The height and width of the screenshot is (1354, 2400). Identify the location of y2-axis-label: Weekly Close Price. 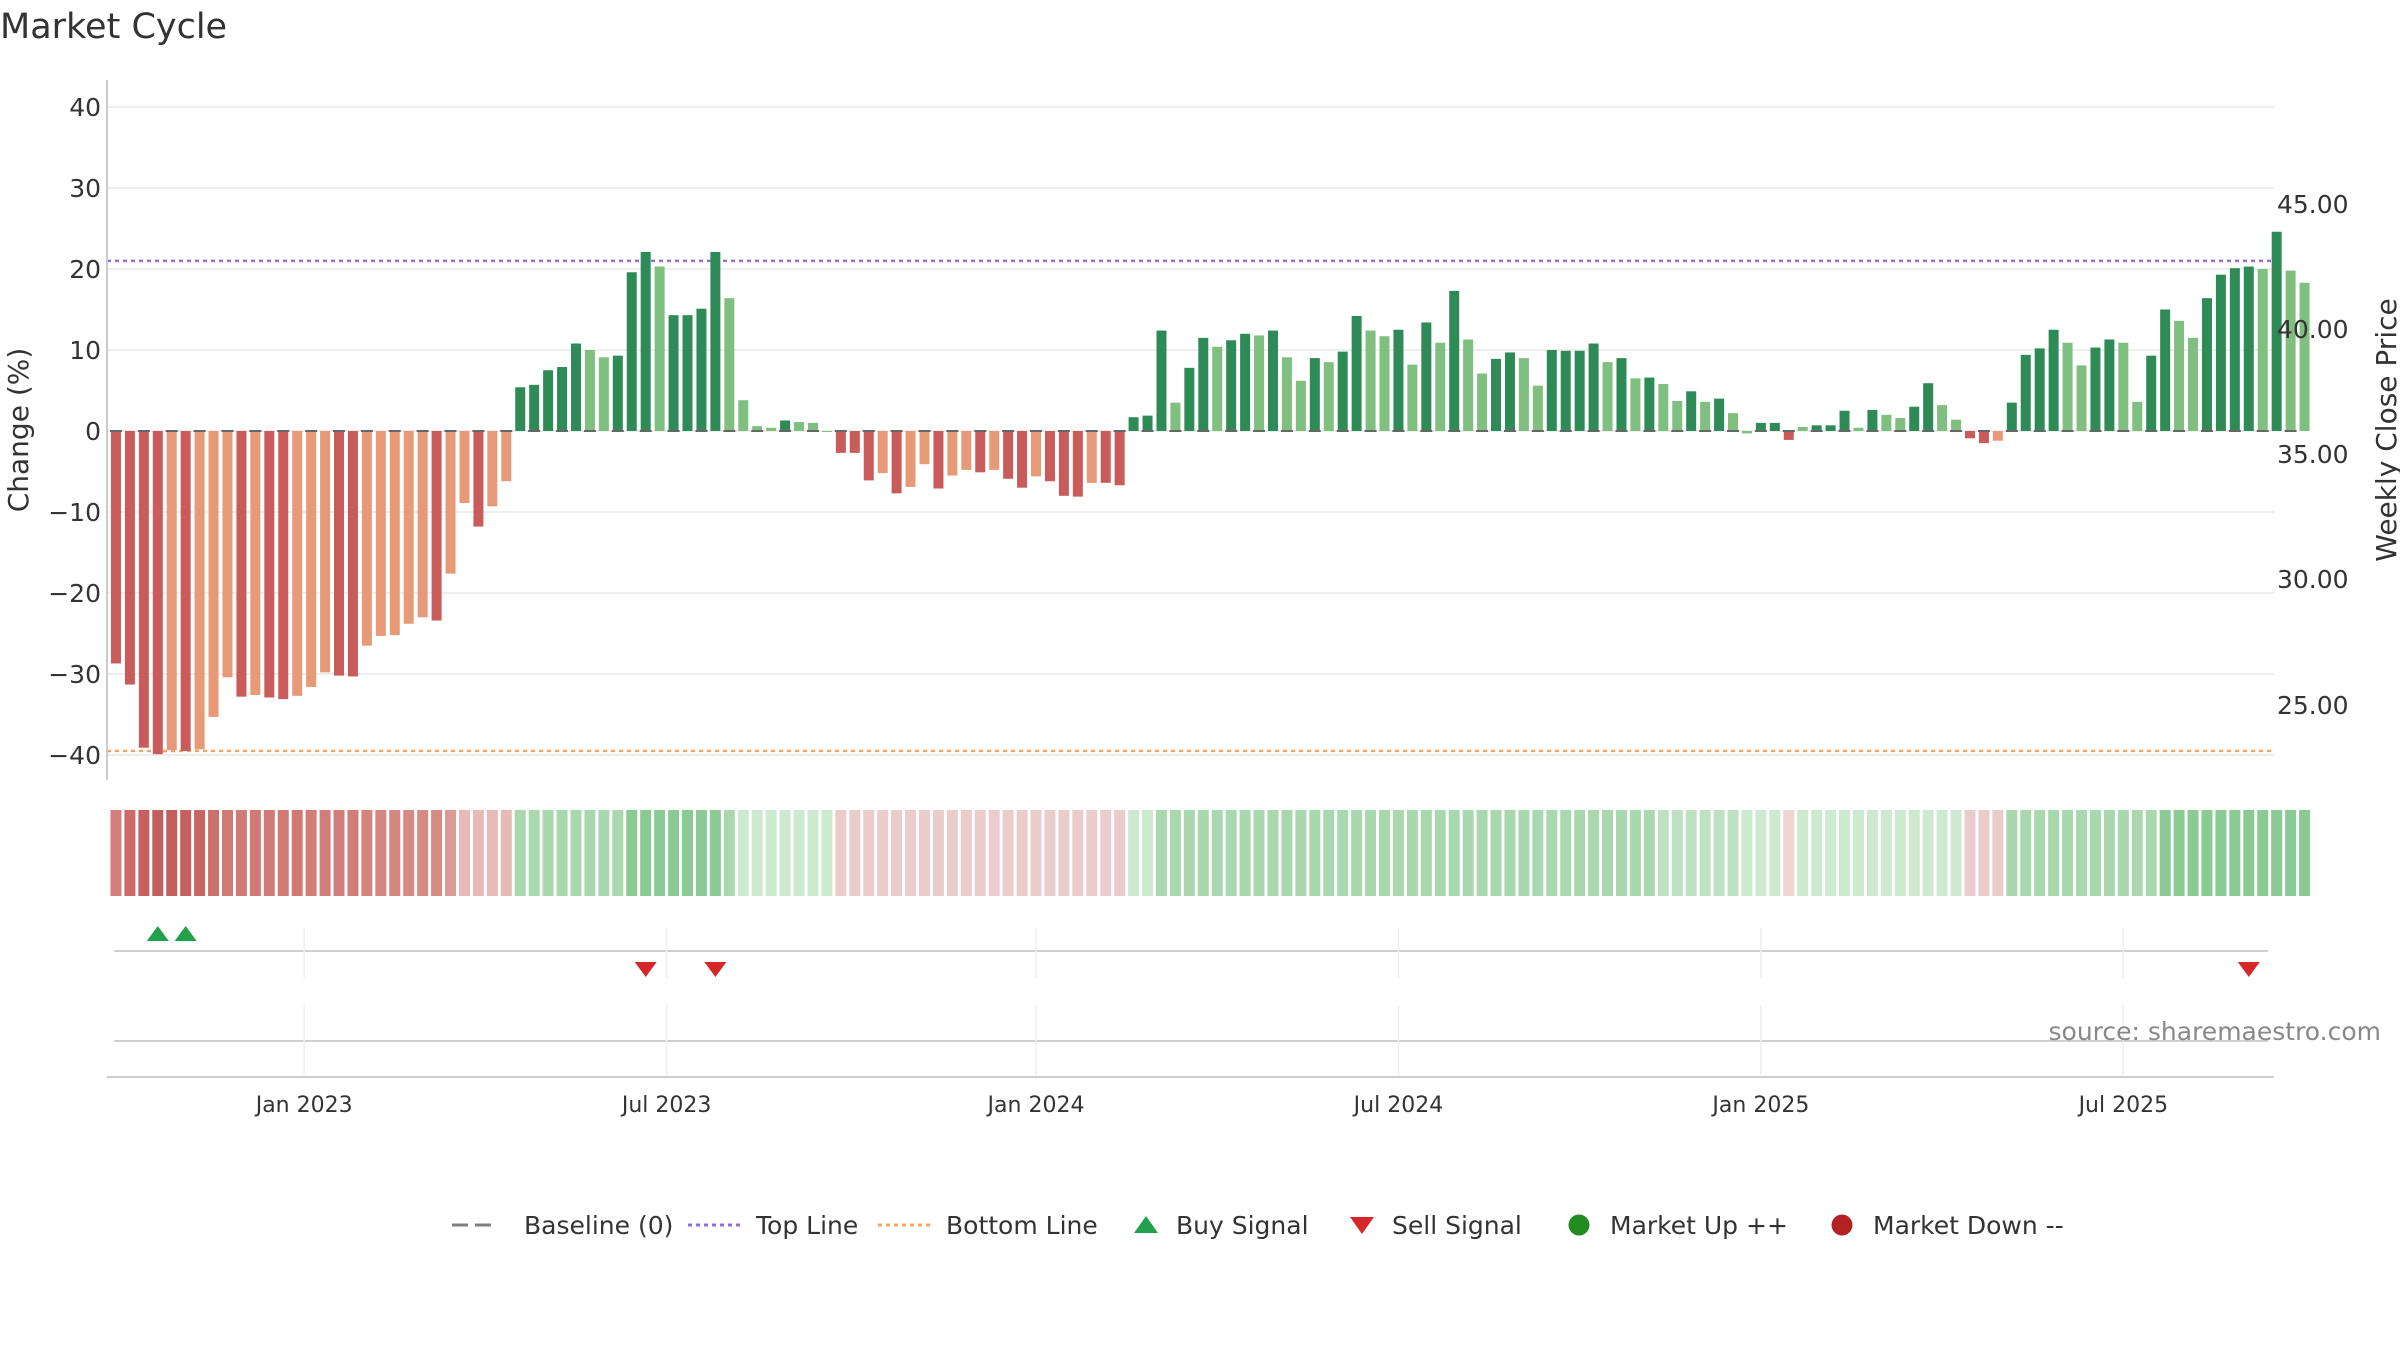
(2385, 429).